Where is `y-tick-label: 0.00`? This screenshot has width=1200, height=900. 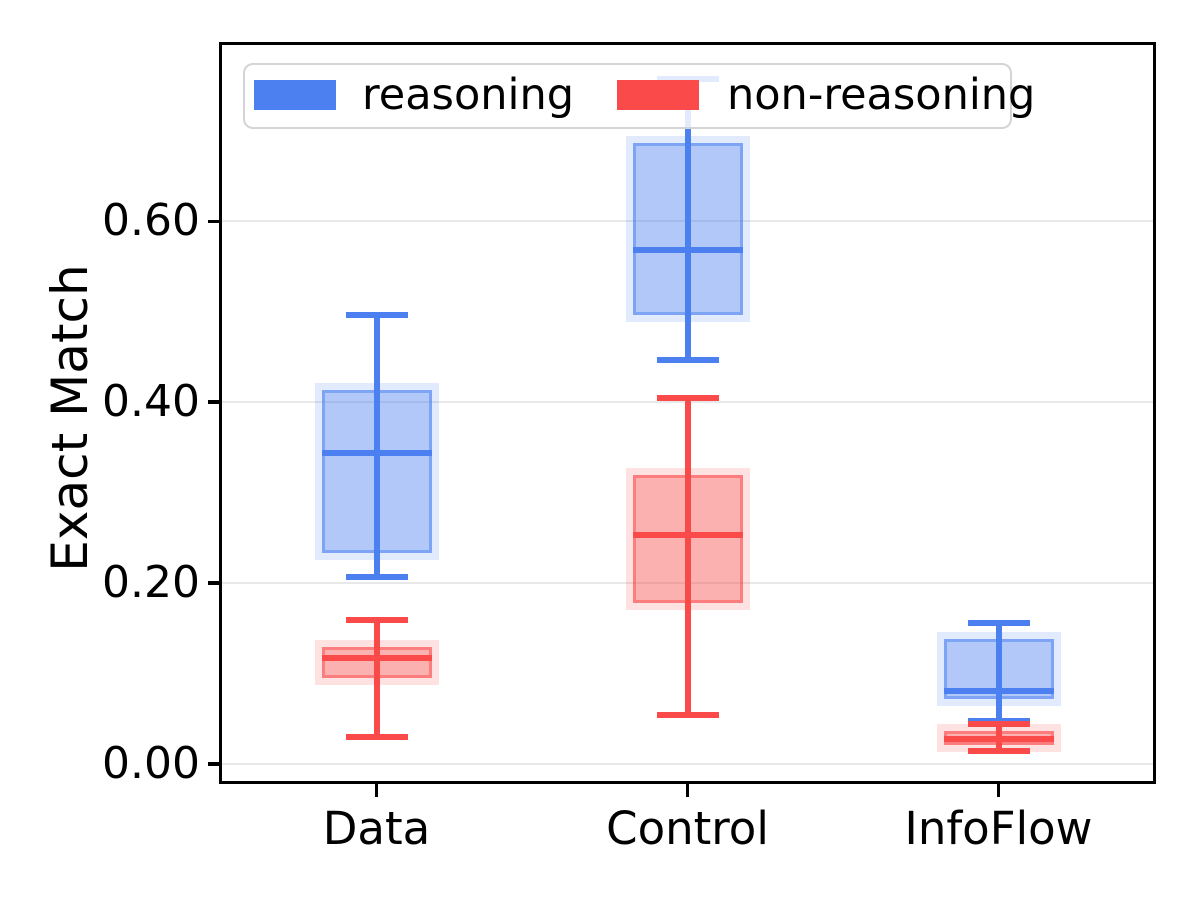 y-tick-label: 0.00 is located at coordinates (151, 763).